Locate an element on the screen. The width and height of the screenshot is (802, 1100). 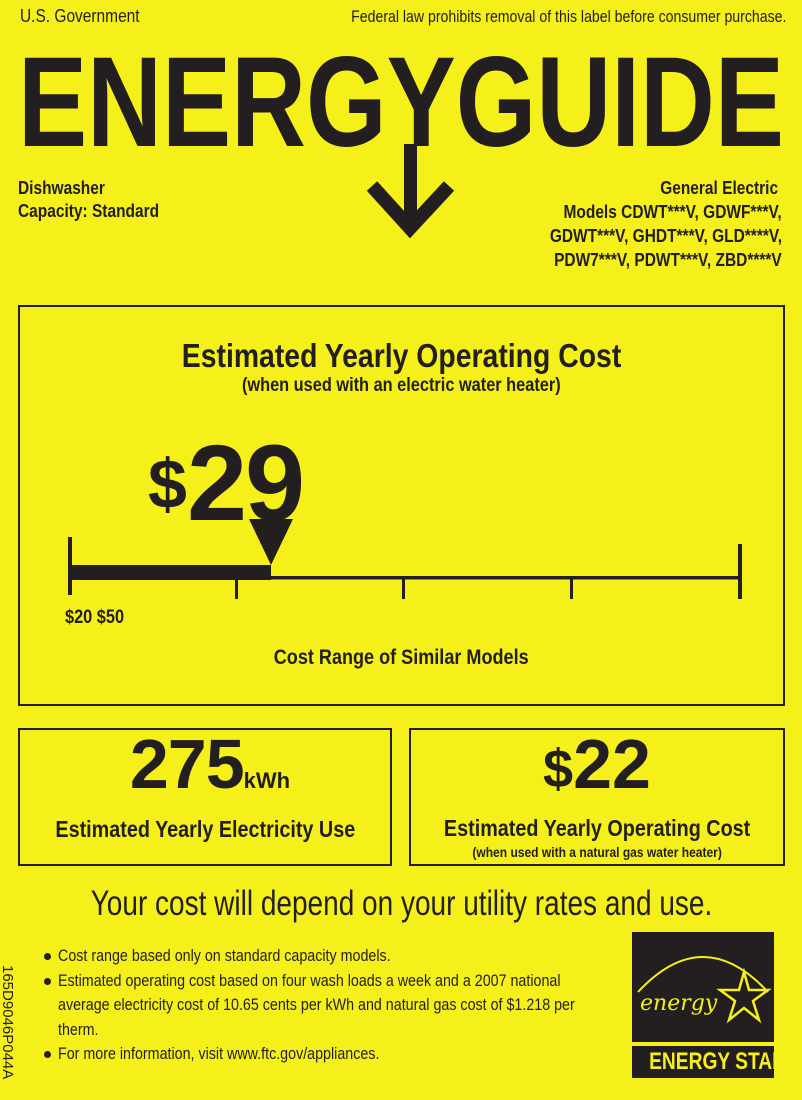
model-line: GDWT***V, GHDT***V, GLD****V, is located at coordinates (665, 236).